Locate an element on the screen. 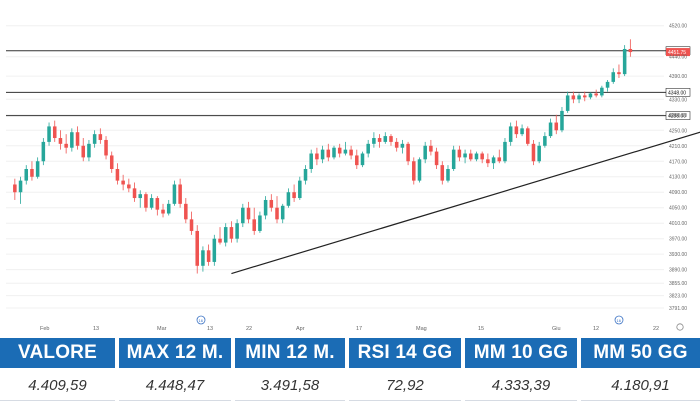  stat-valore: VALORE 4.409,59 is located at coordinates (57, 369).